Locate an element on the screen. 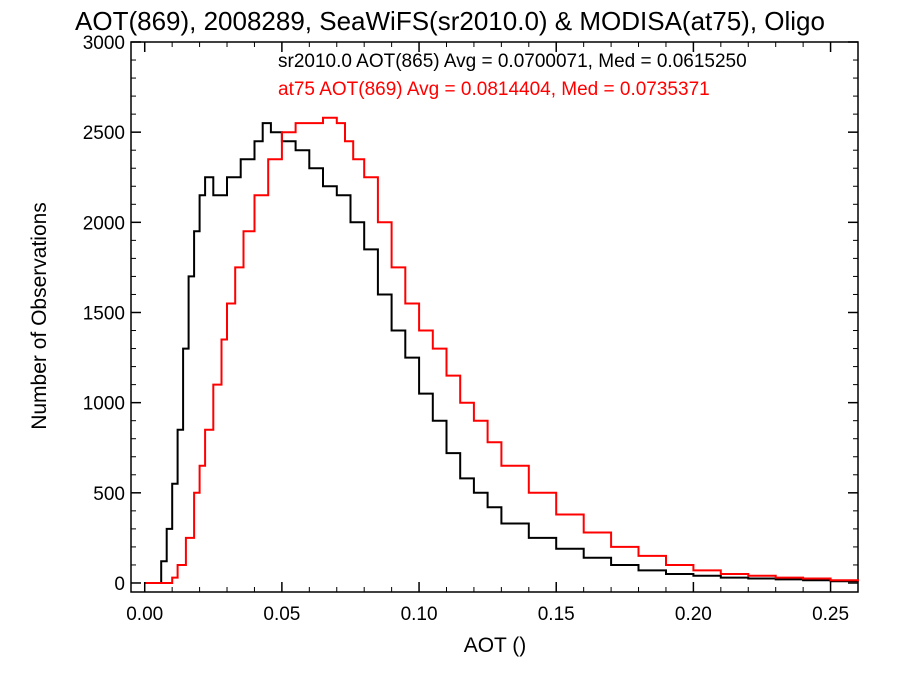  x-tick-label: 0.10 is located at coordinates (419, 614).